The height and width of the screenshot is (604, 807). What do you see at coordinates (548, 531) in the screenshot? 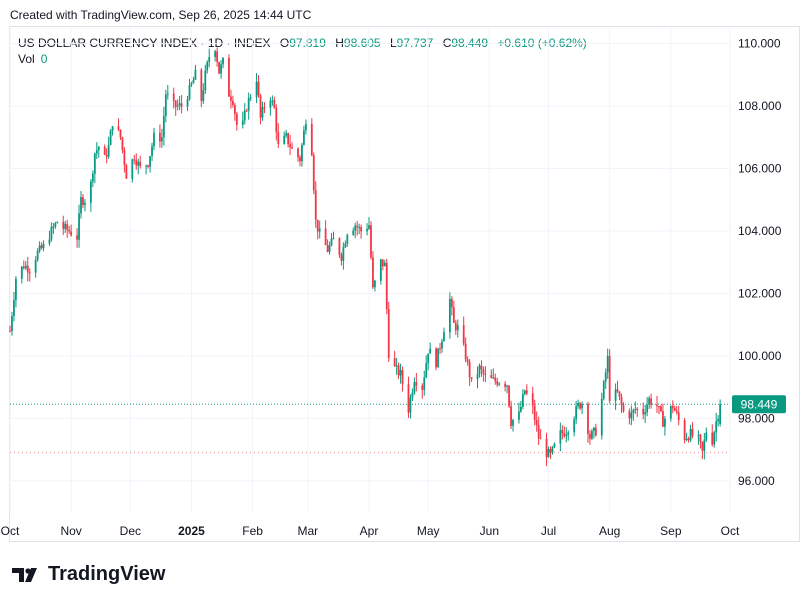
I see `x-tick-label: Jul` at bounding box center [548, 531].